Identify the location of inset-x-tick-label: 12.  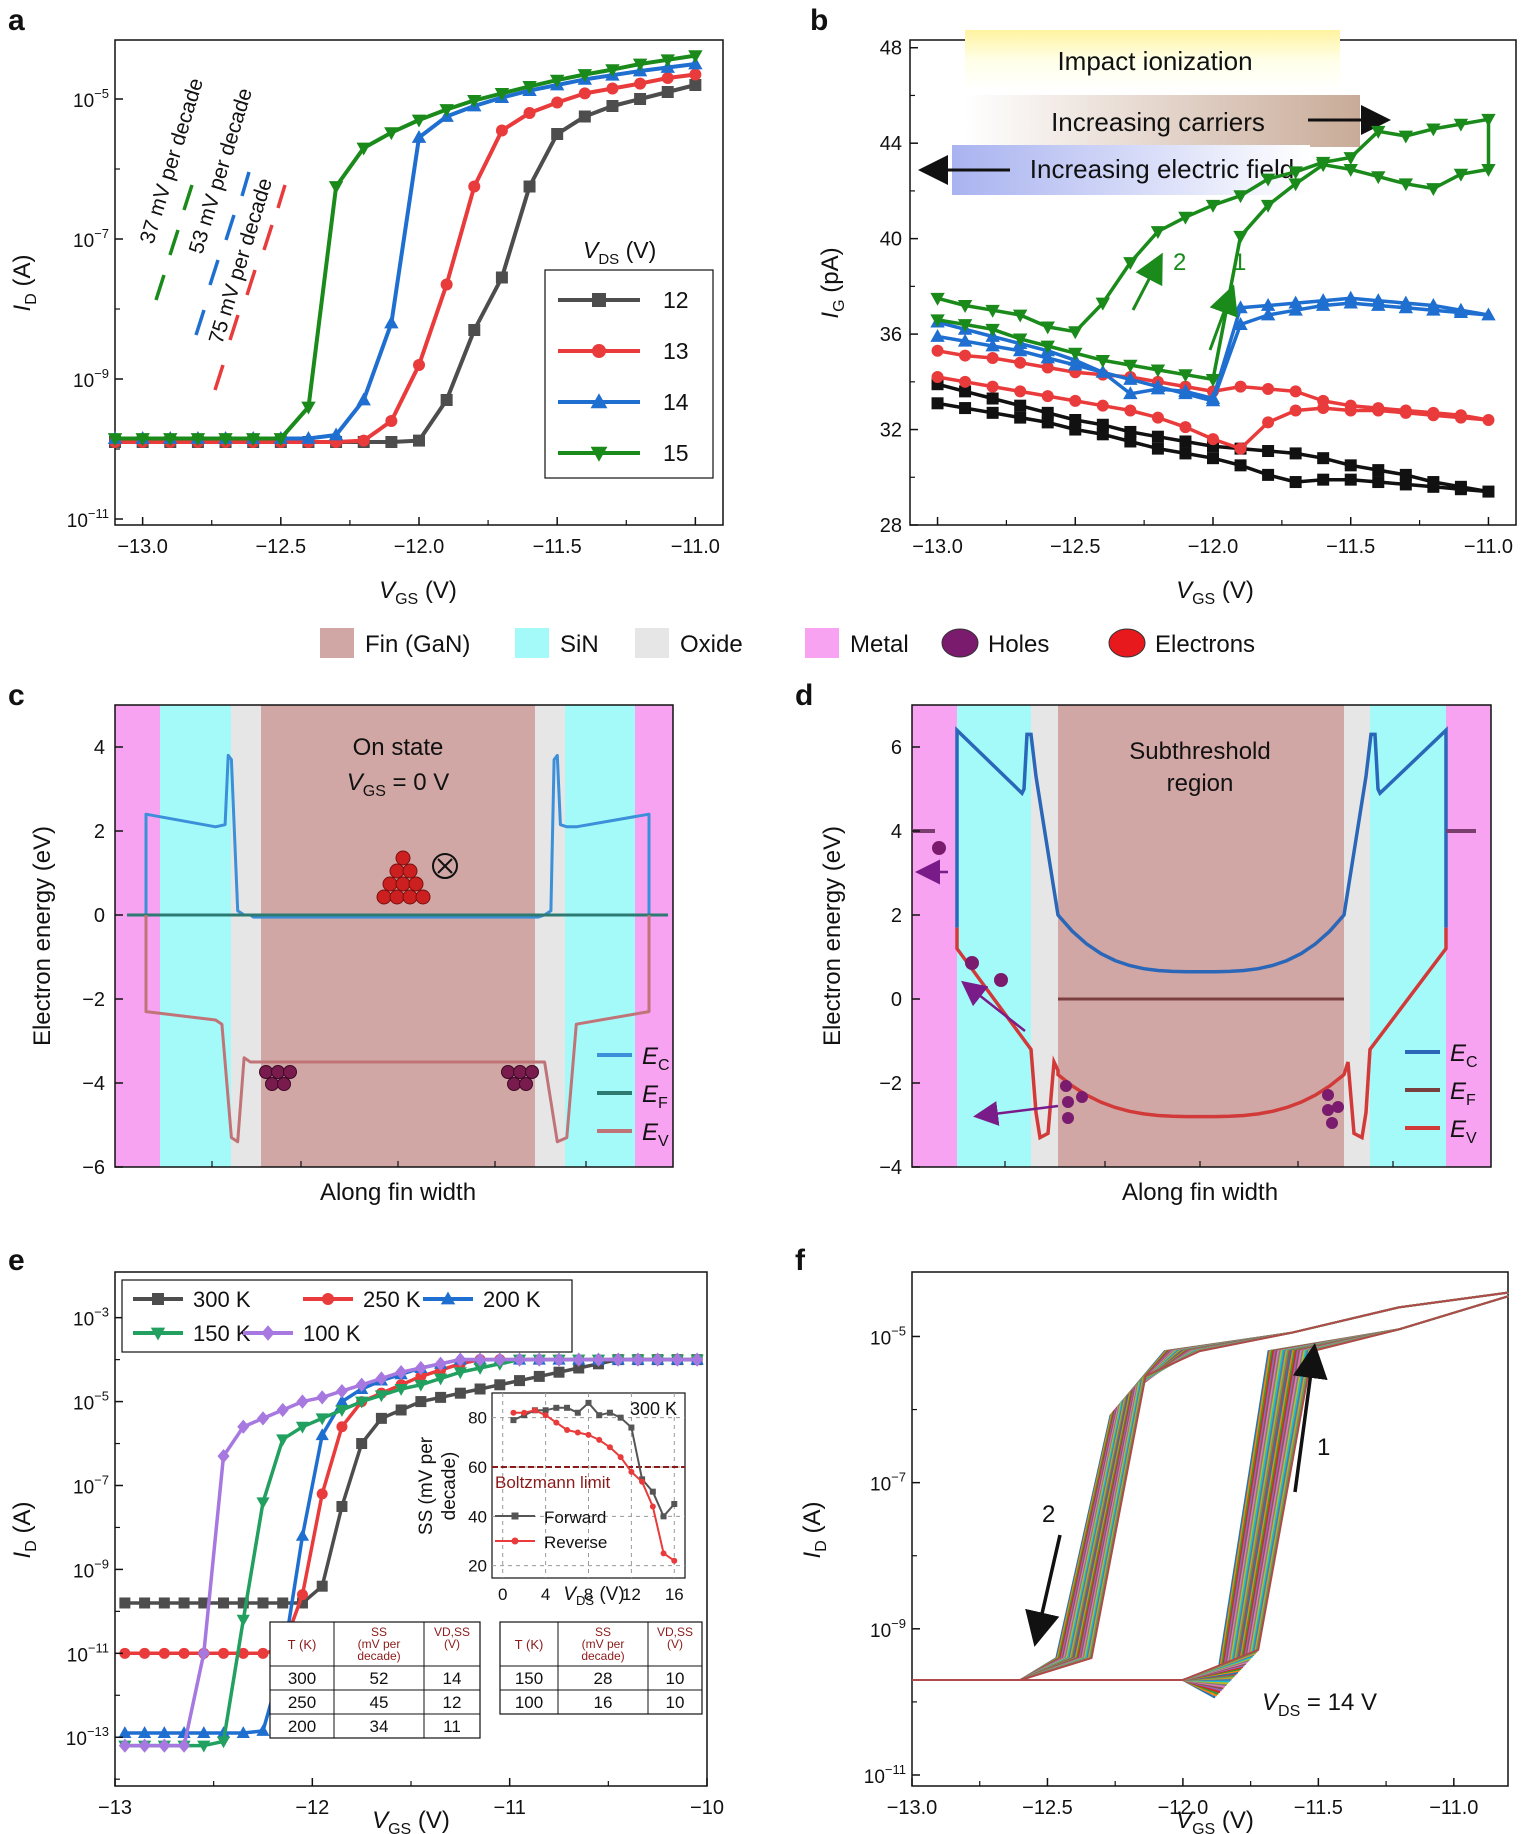
(631, 1594).